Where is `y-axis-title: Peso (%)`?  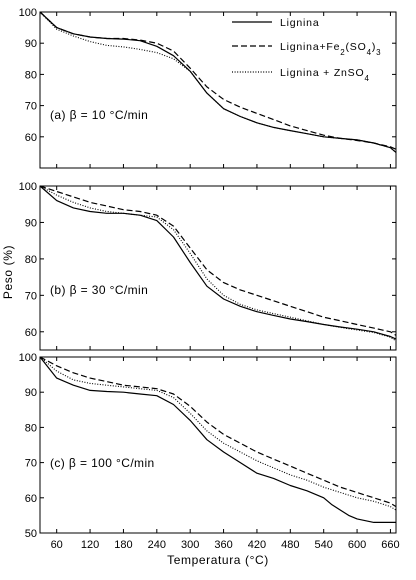 y-axis-title: Peso (%) is located at coordinates (8, 272).